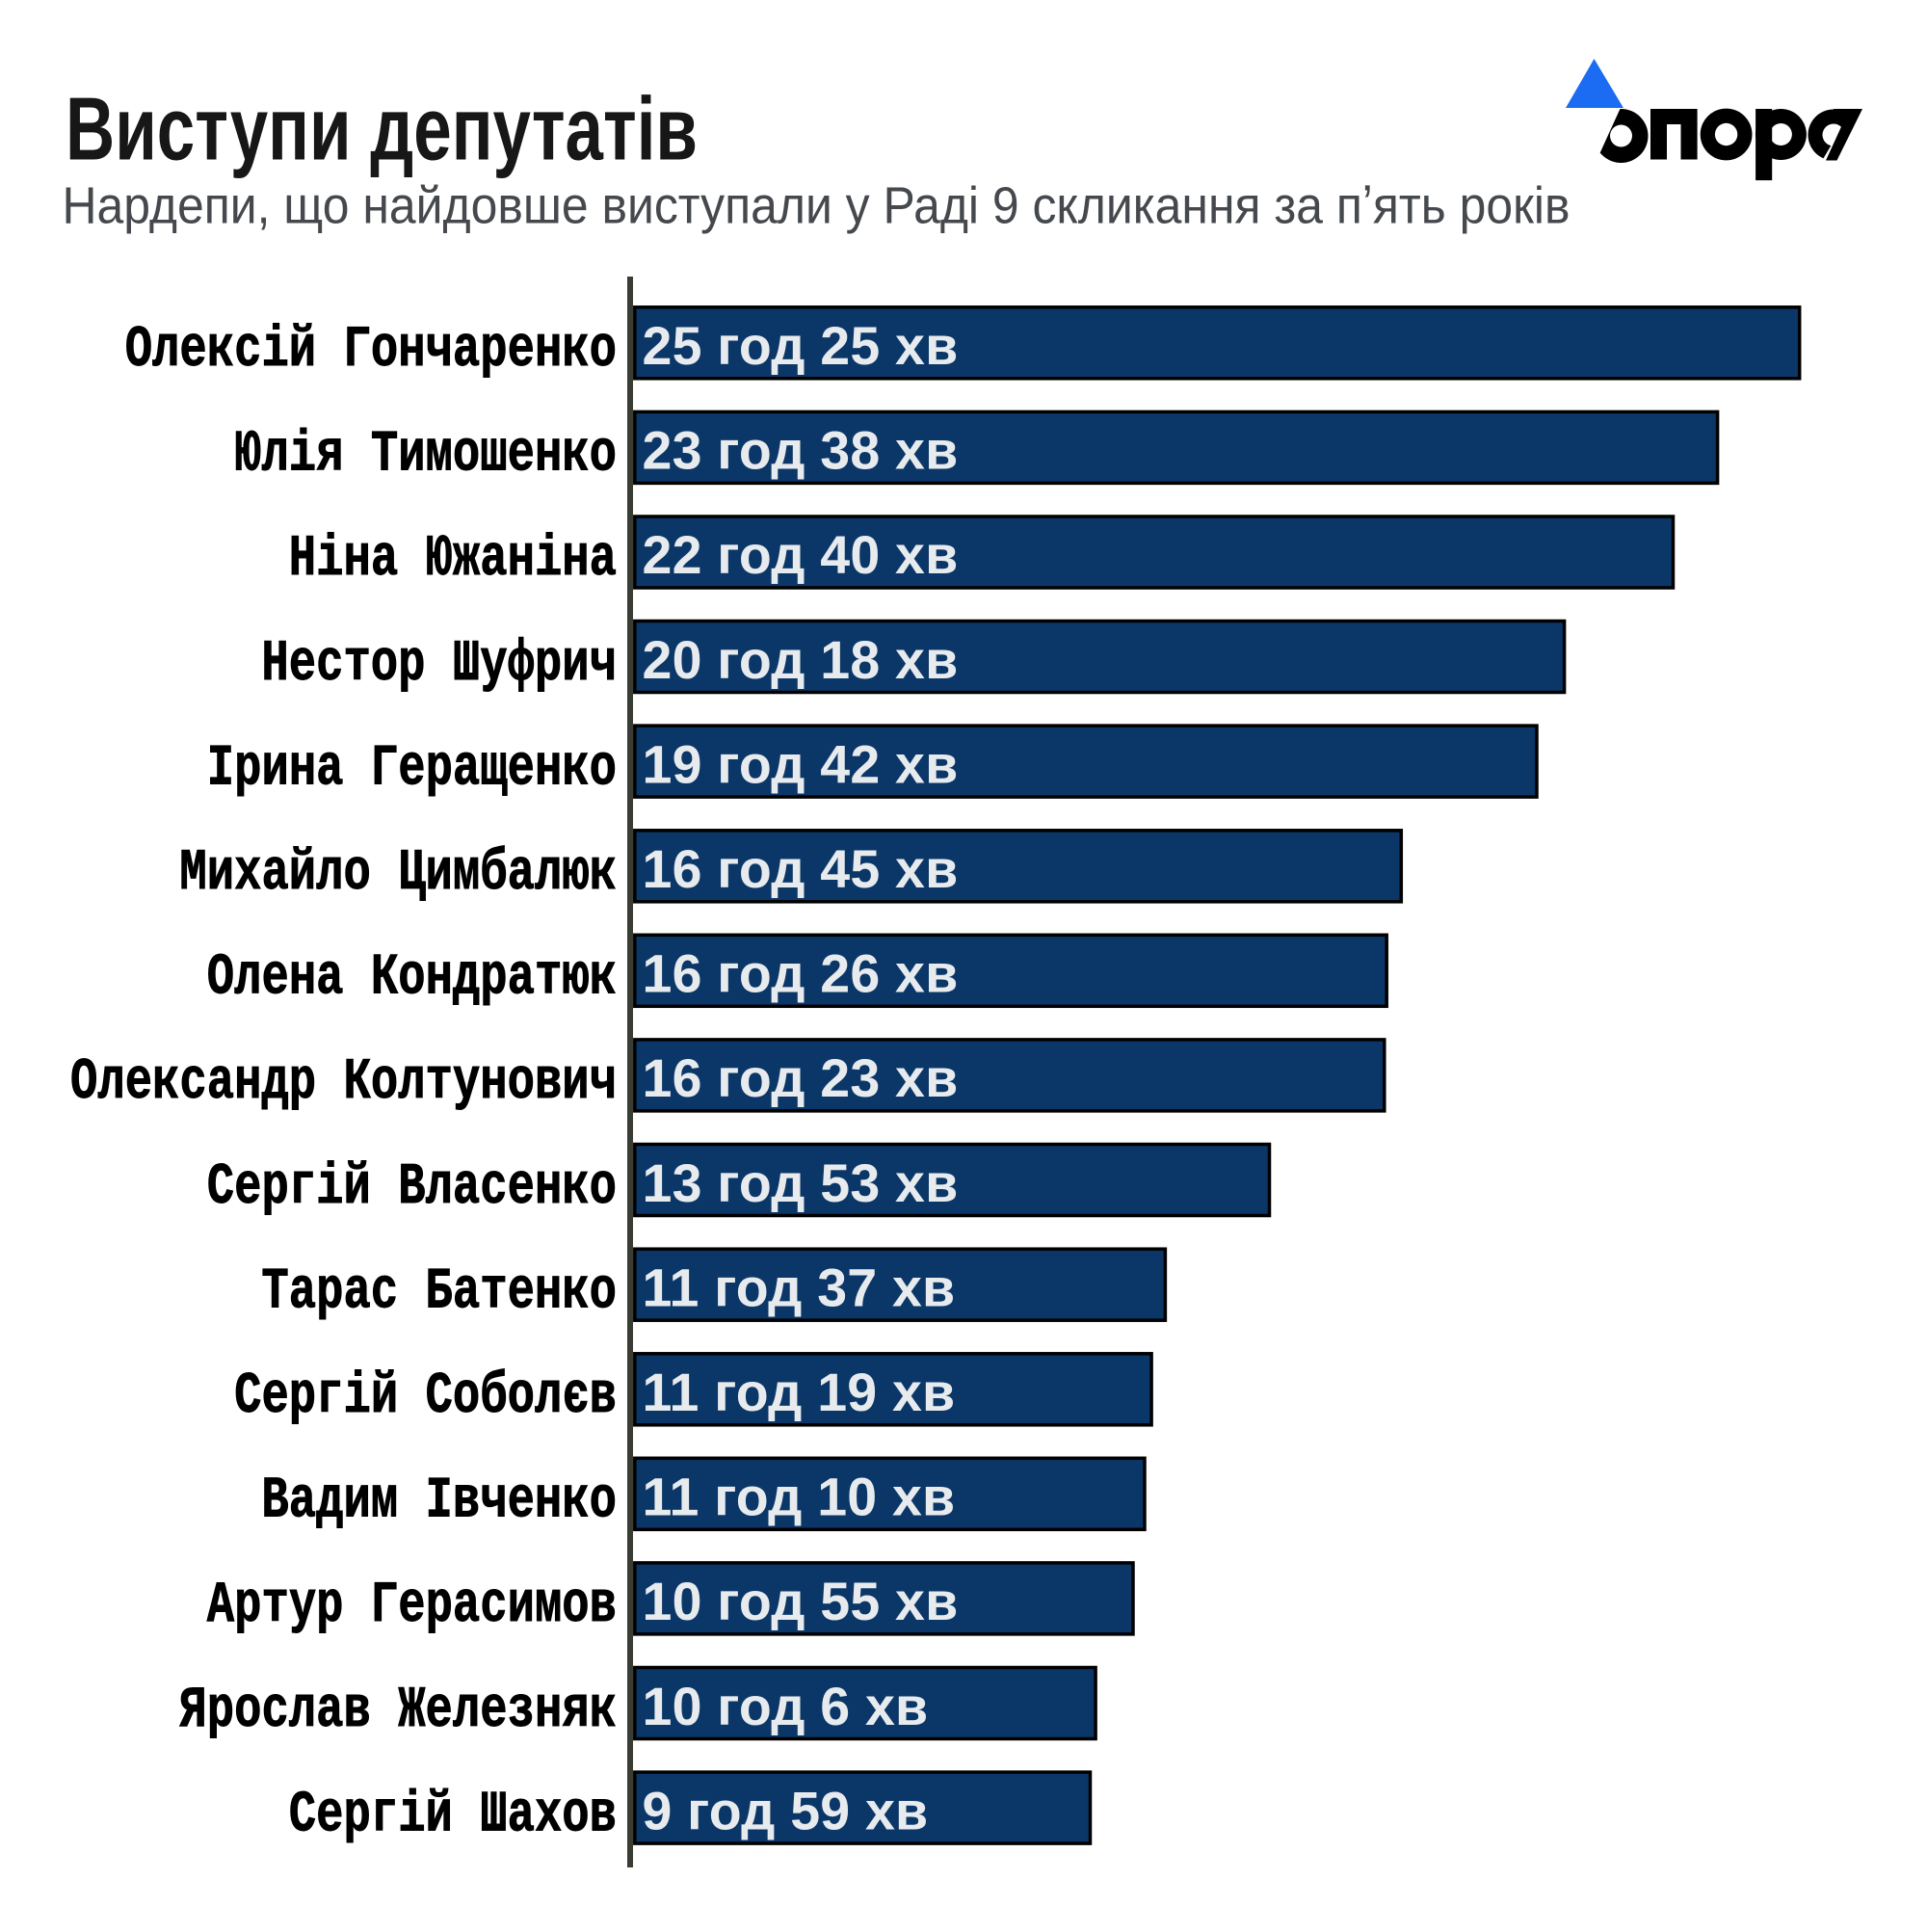 The height and width of the screenshot is (1932, 1927). I want to click on svg-text: Олексій Гончаренко, so click(371, 351).